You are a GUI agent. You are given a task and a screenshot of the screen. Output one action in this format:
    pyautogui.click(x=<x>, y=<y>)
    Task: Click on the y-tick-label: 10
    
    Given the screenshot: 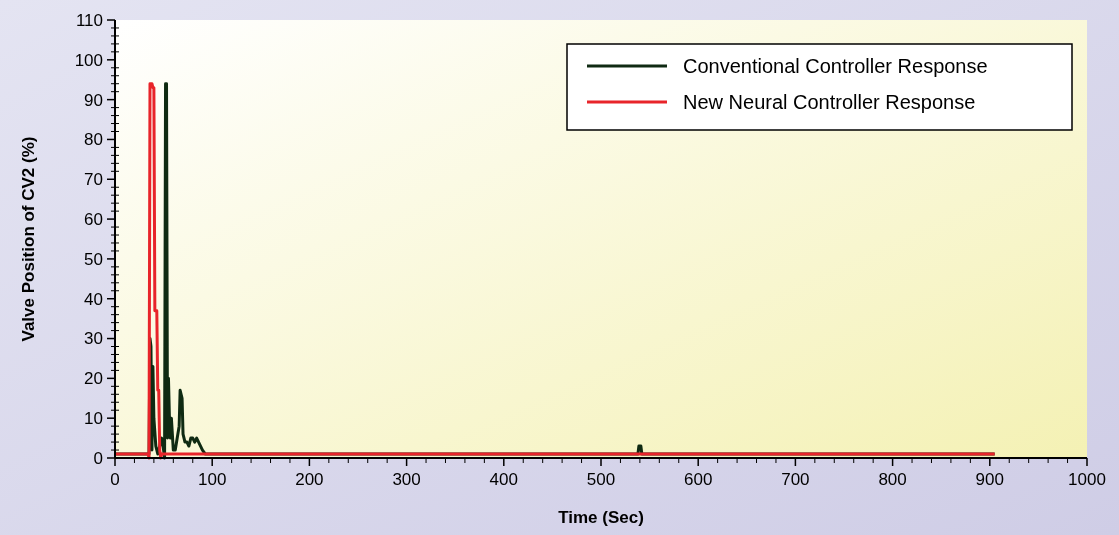 What is the action you would take?
    pyautogui.click(x=93, y=419)
    